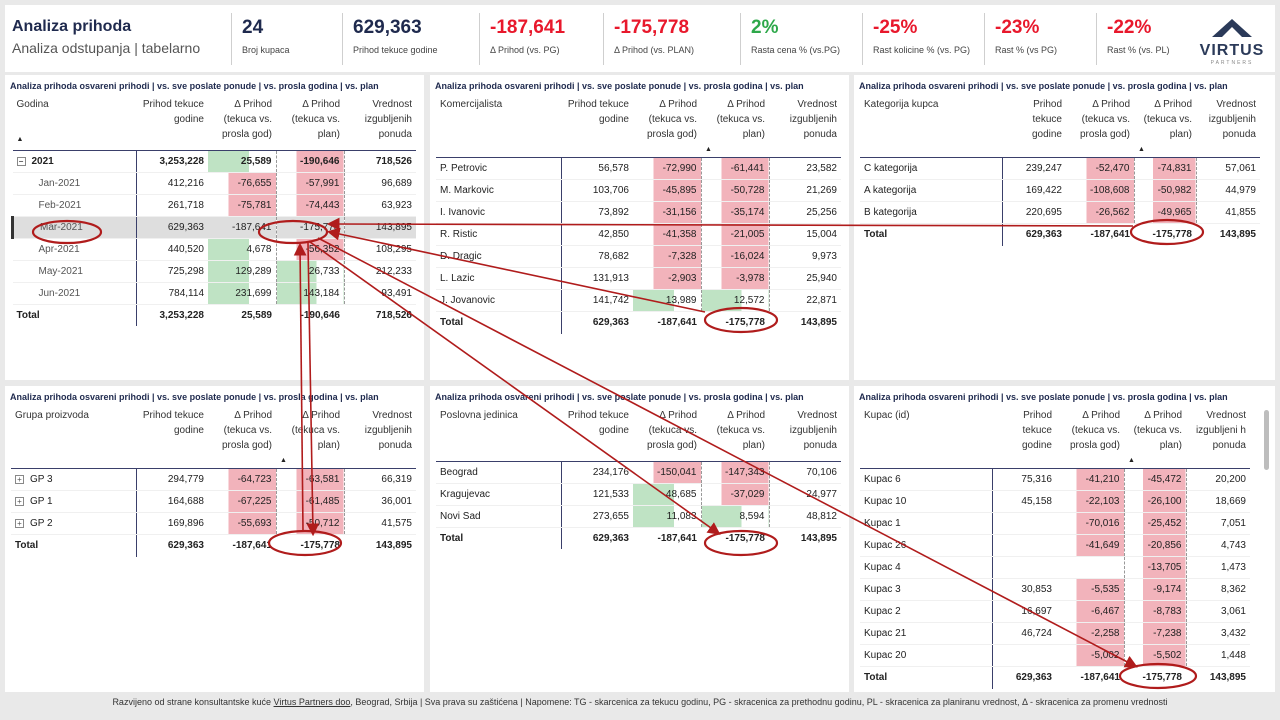 This screenshot has width=1280, height=720. I want to click on column-header-dimension: Kategorija kupca, so click(931, 127).